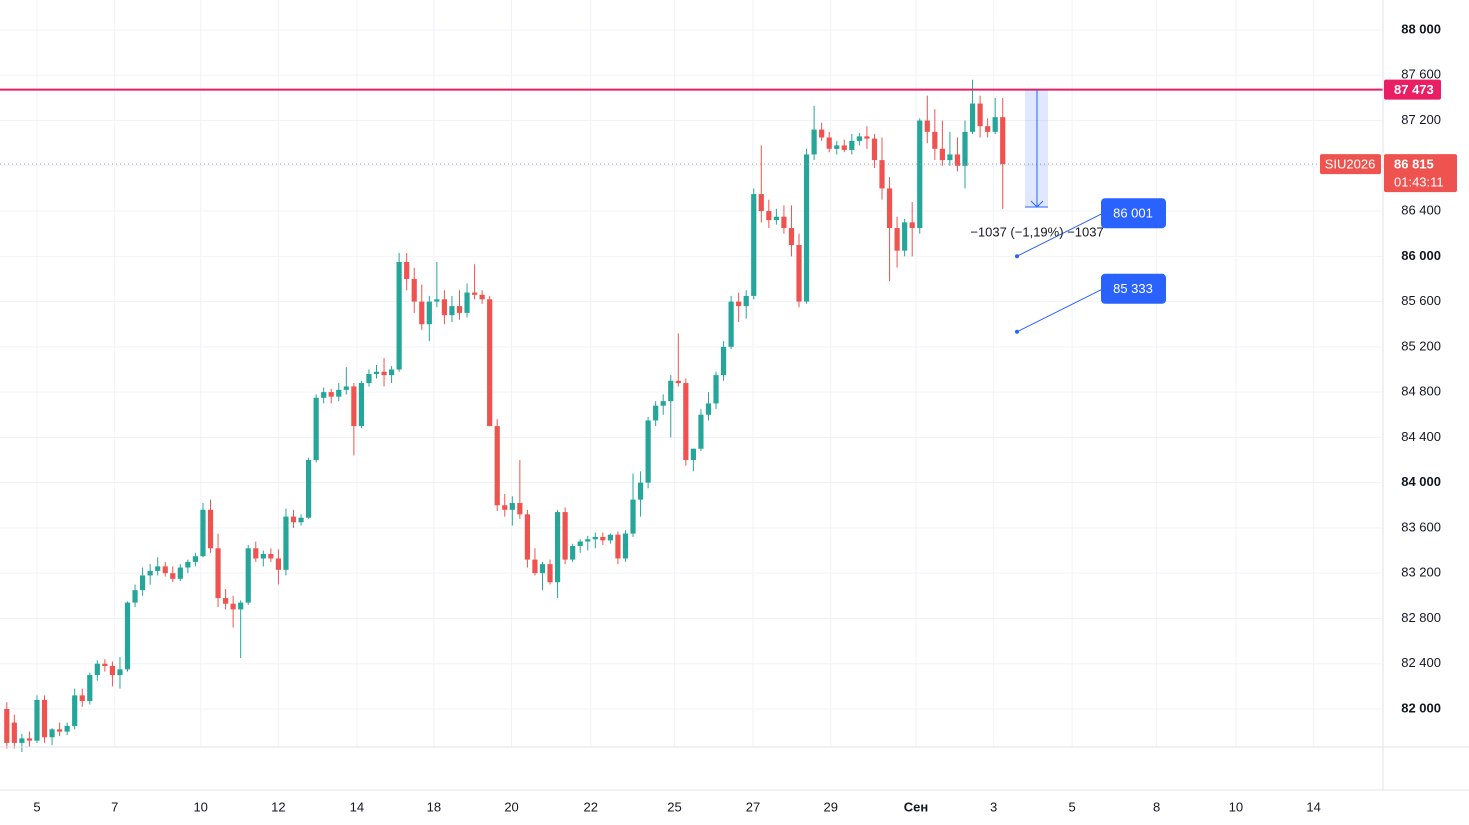 The image size is (1469, 825). Describe the element at coordinates (1133, 213) in the screenshot. I see `level-label: 86 001` at that location.